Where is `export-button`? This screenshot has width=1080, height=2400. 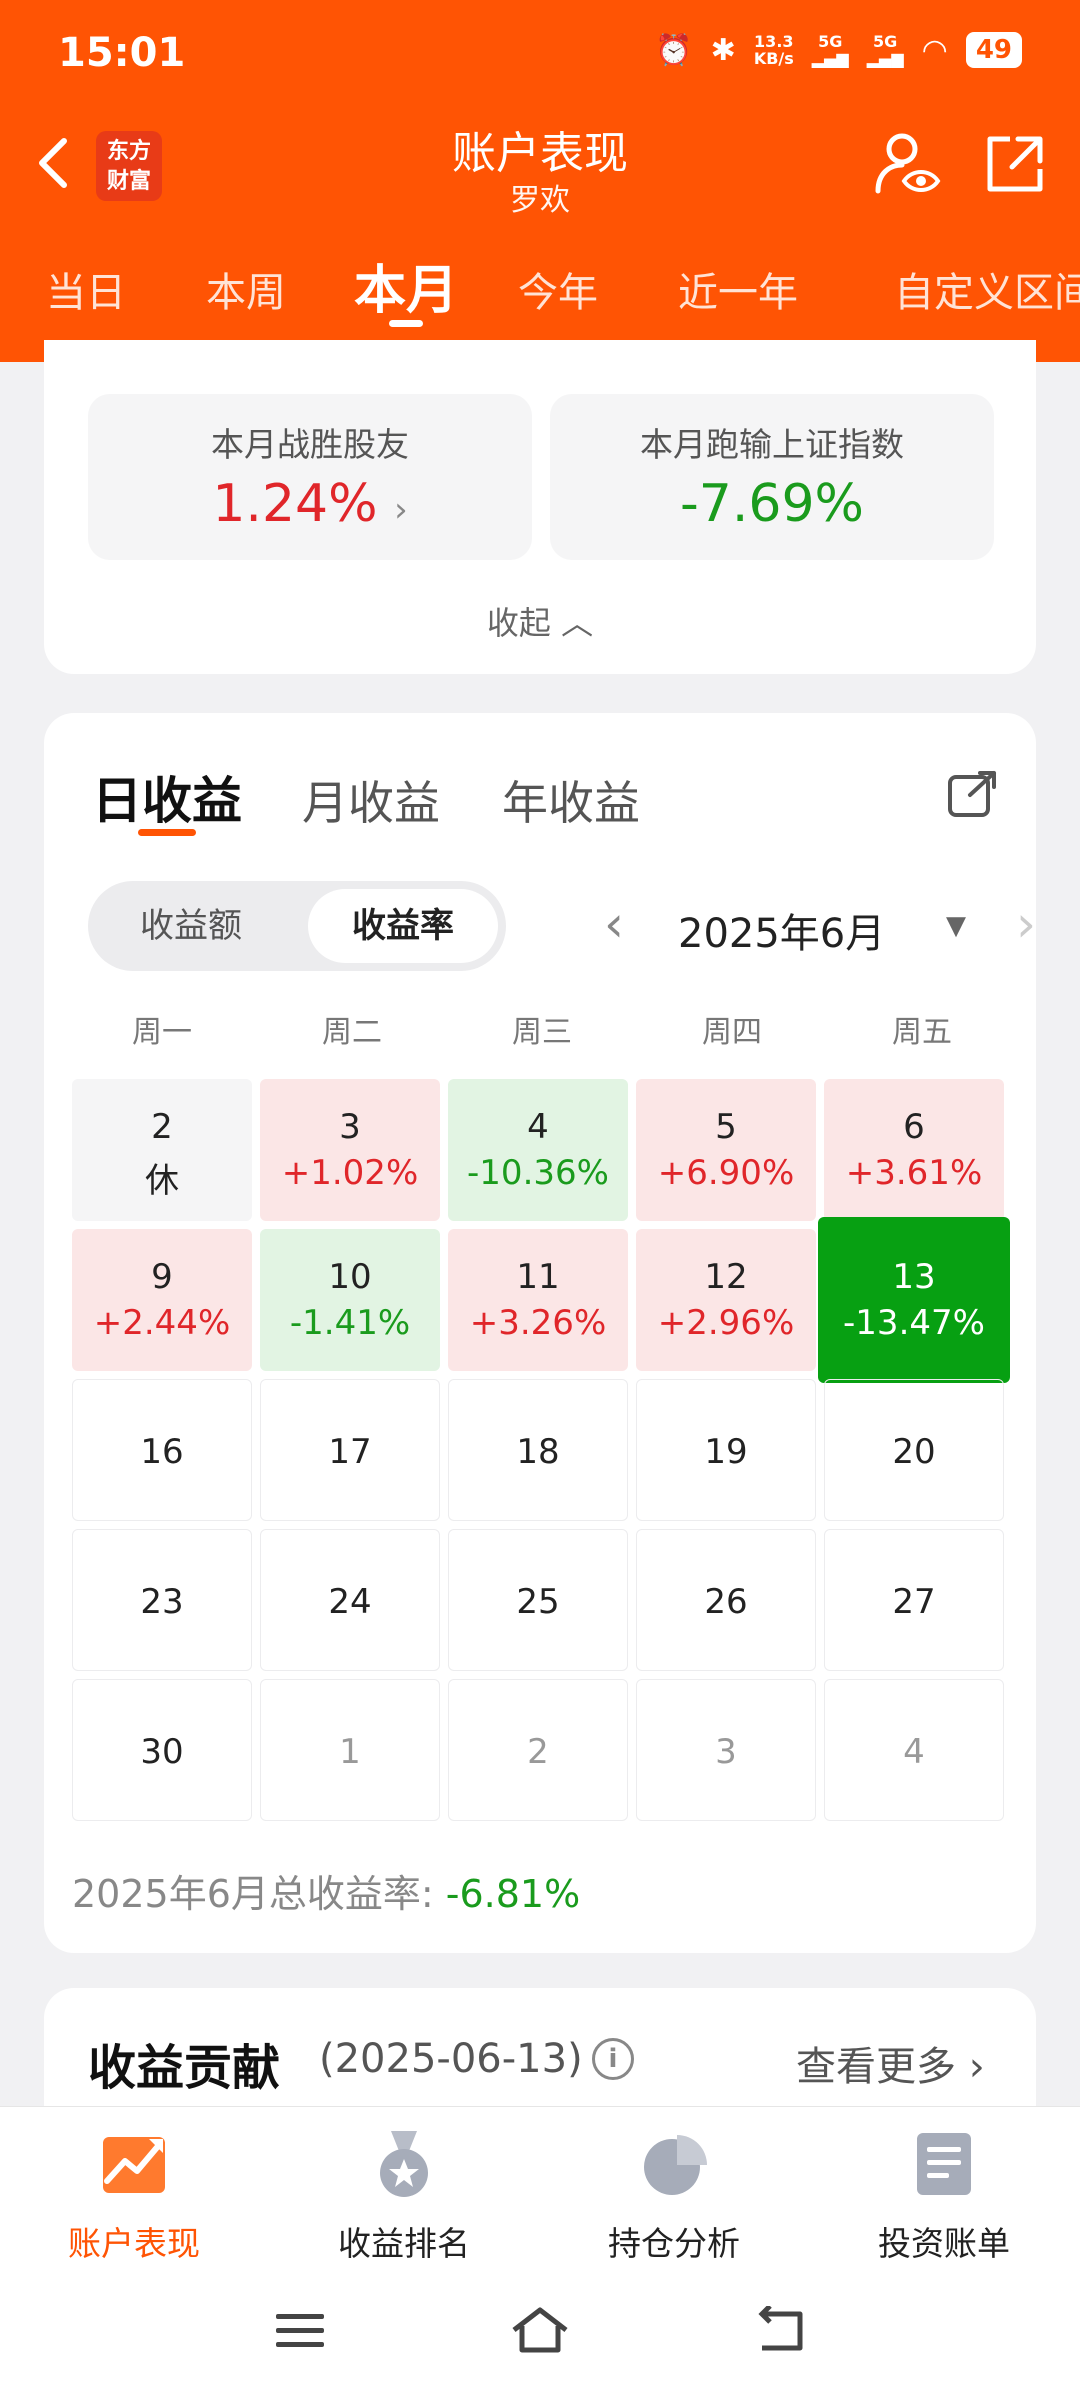 export-button is located at coordinates (972, 793).